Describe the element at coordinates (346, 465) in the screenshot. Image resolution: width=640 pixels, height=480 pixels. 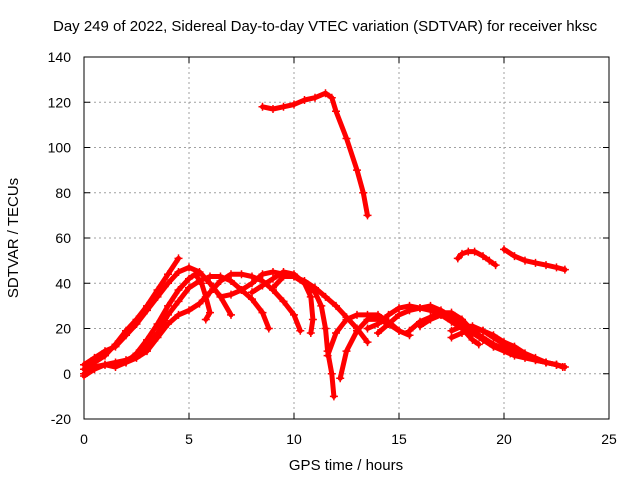
I see `x-axis-label: GPS time / hours` at that location.